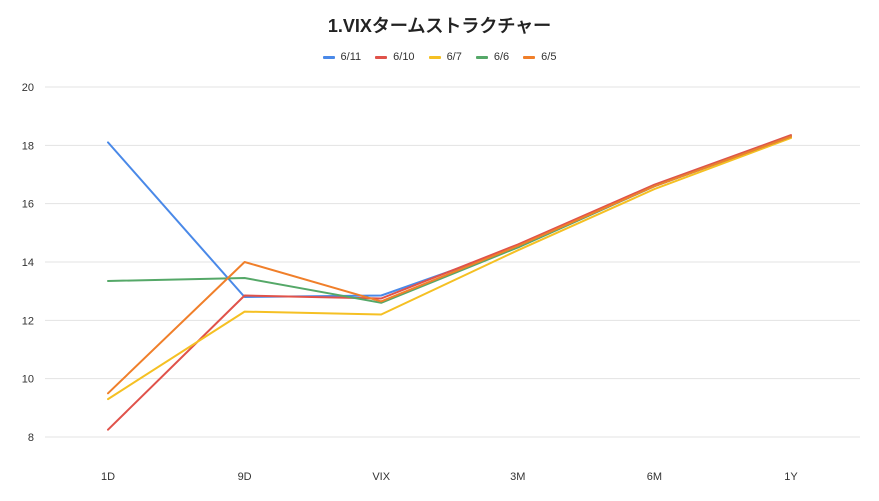 This screenshot has width=879, height=501. I want to click on x-tick-label: VIX, so click(381, 477).